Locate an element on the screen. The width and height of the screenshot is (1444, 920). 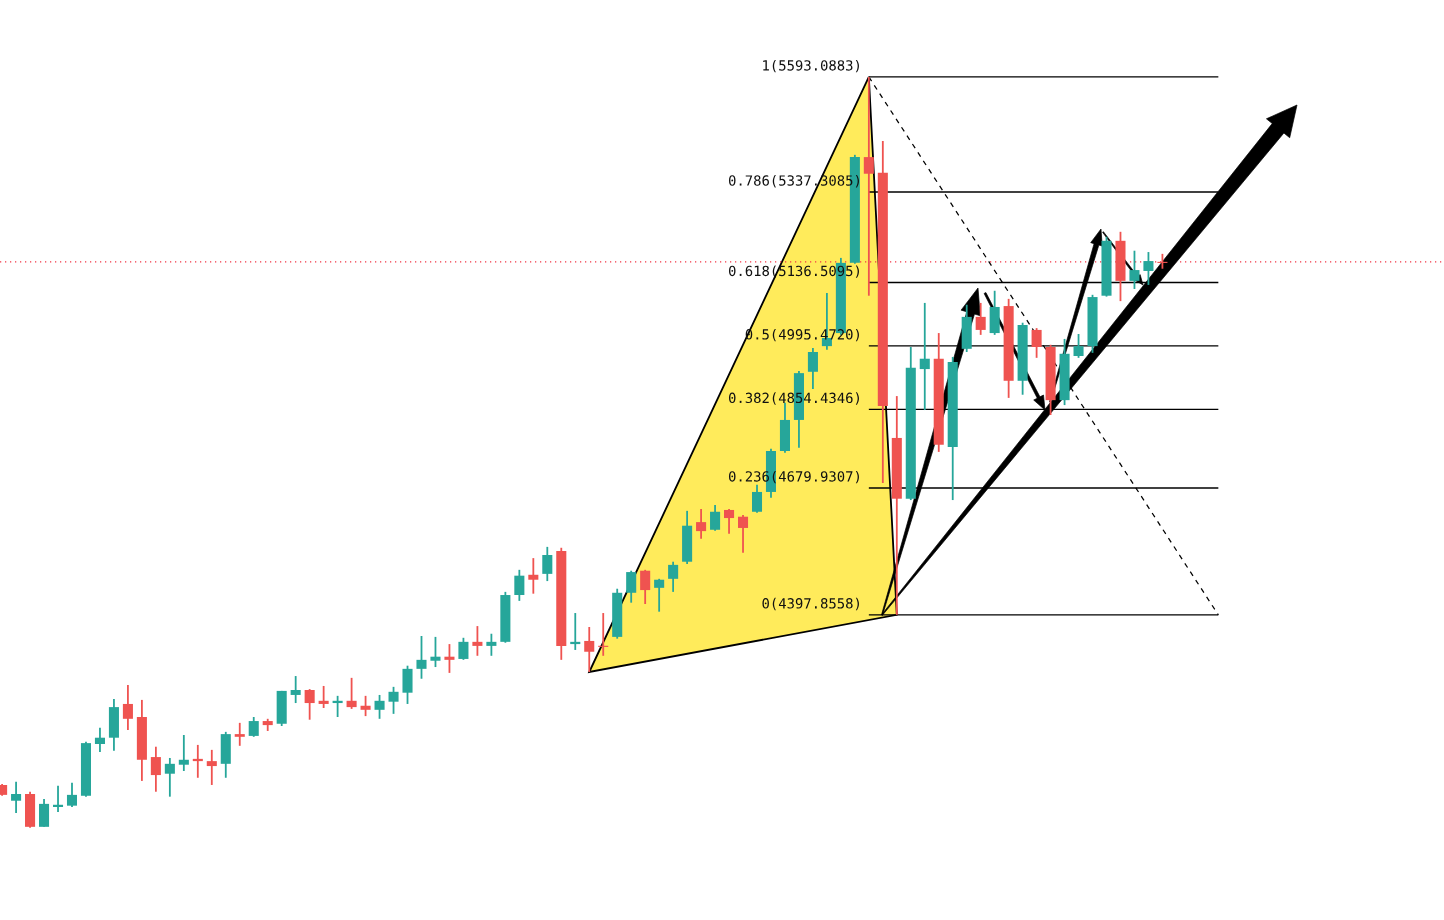
ref-line-label: 1(5593.0883) is located at coordinates (811, 66).